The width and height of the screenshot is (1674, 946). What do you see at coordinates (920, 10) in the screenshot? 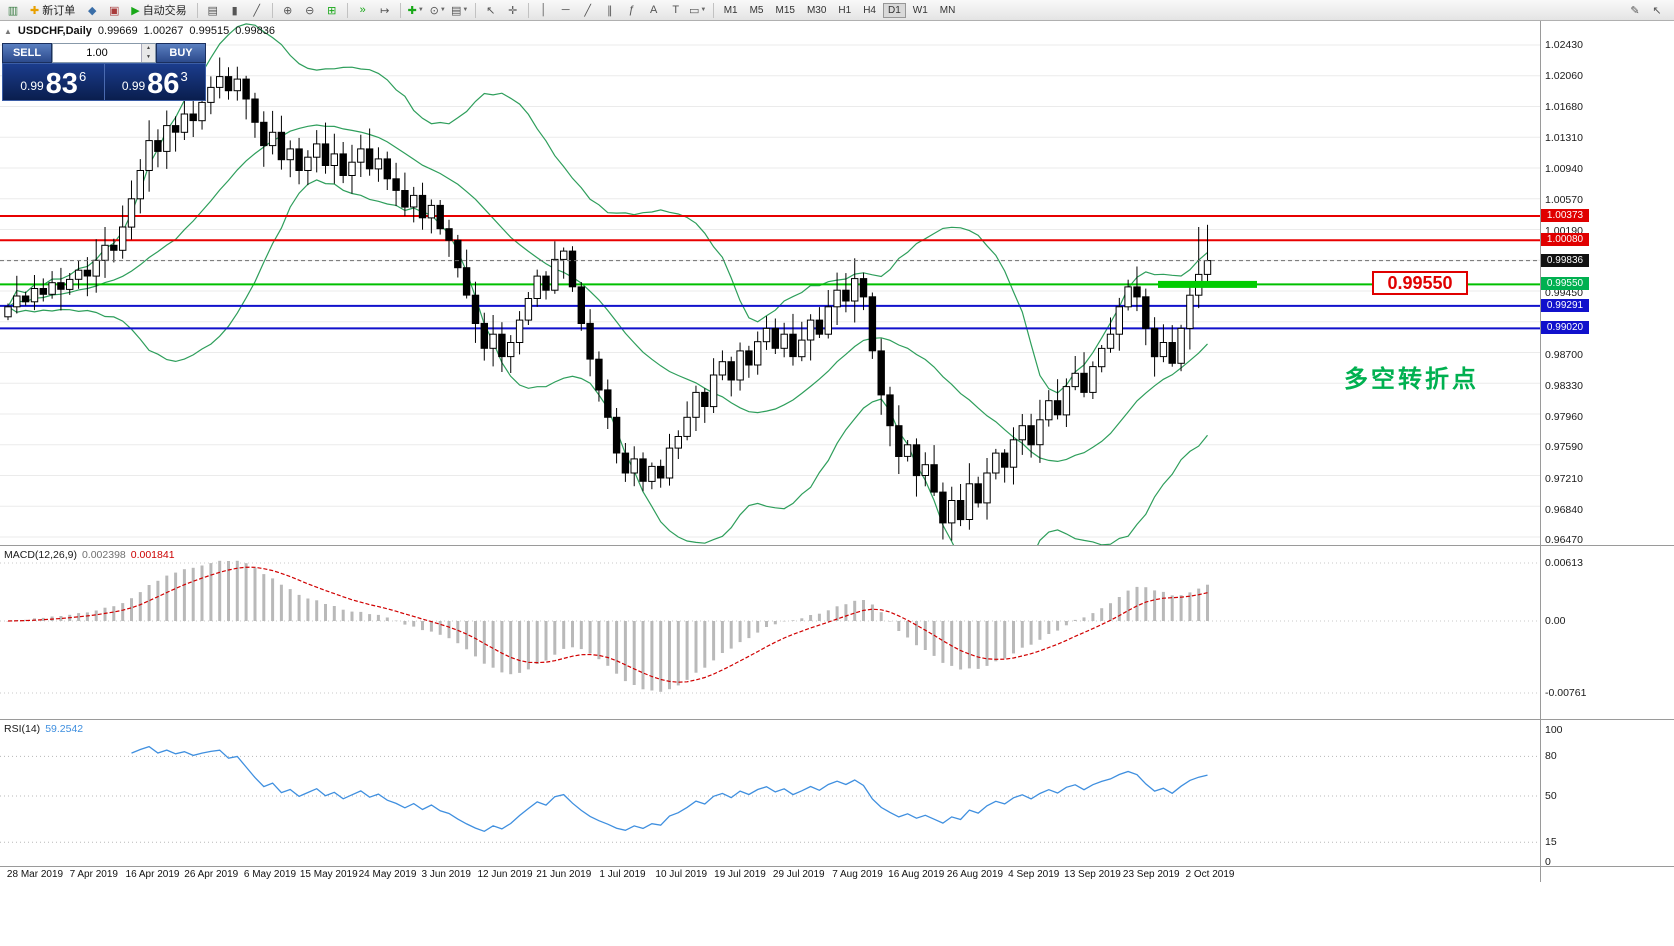
I see `timeframe-w1: W1` at bounding box center [920, 10].